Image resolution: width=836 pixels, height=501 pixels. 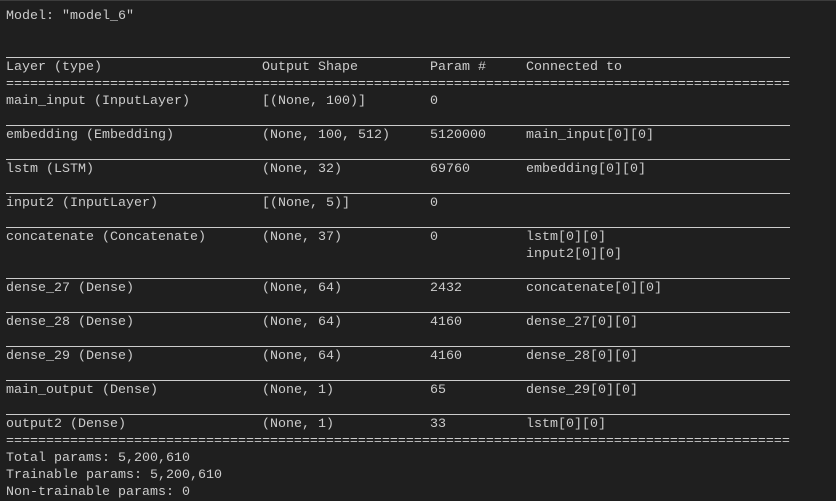 What do you see at coordinates (98, 101) in the screenshot?
I see `layer-name: main_input (InputLayer)` at bounding box center [98, 101].